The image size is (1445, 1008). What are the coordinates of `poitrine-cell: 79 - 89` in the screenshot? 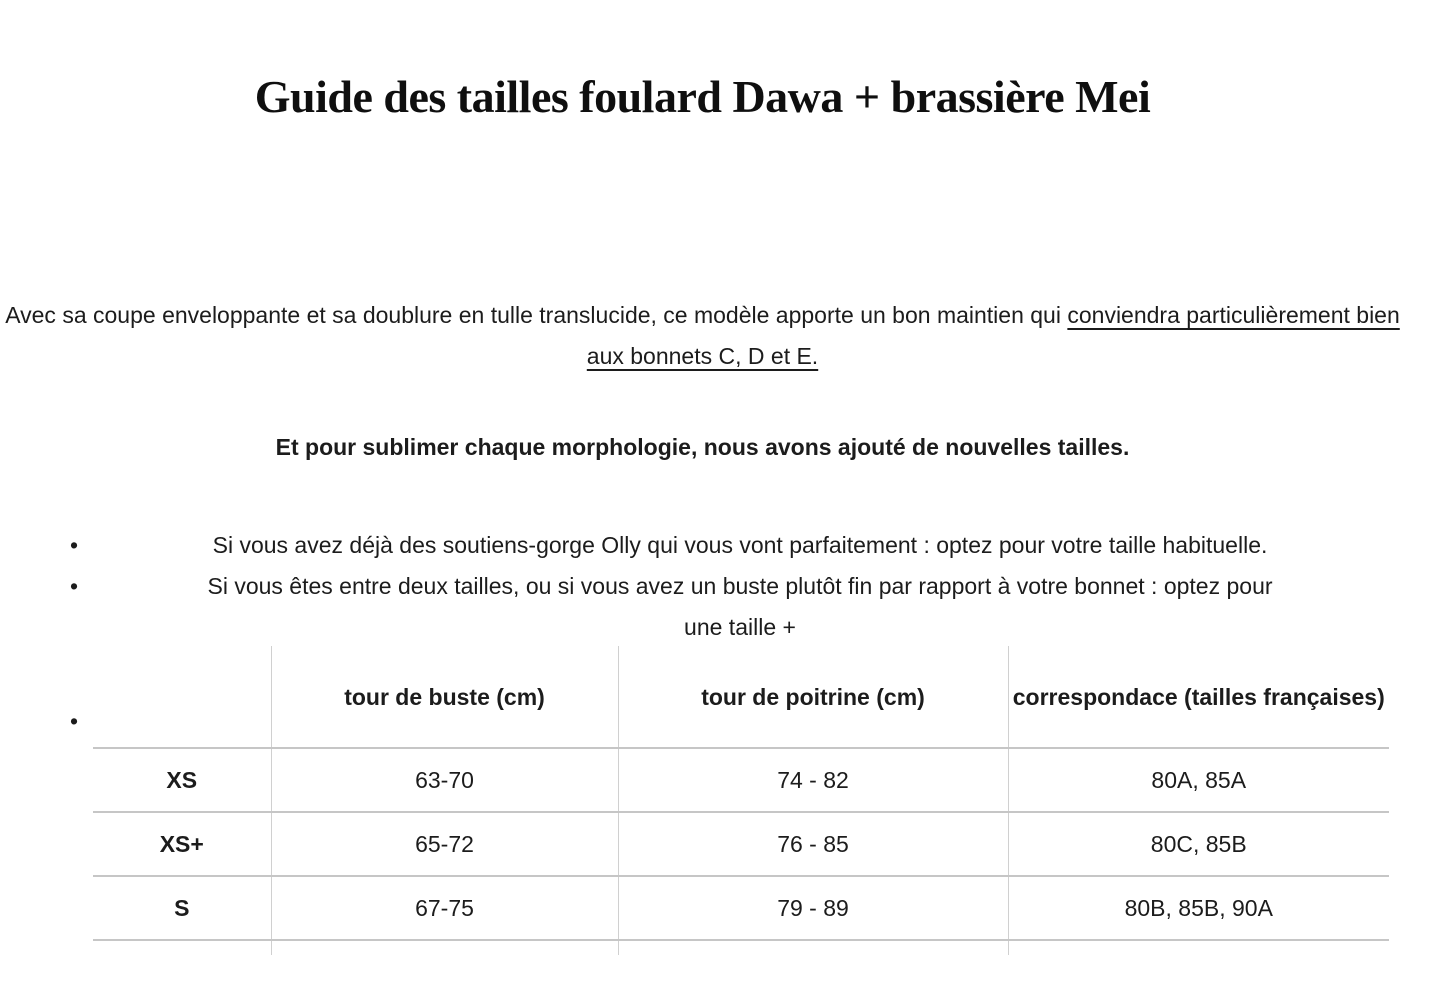 It's located at (812, 908).